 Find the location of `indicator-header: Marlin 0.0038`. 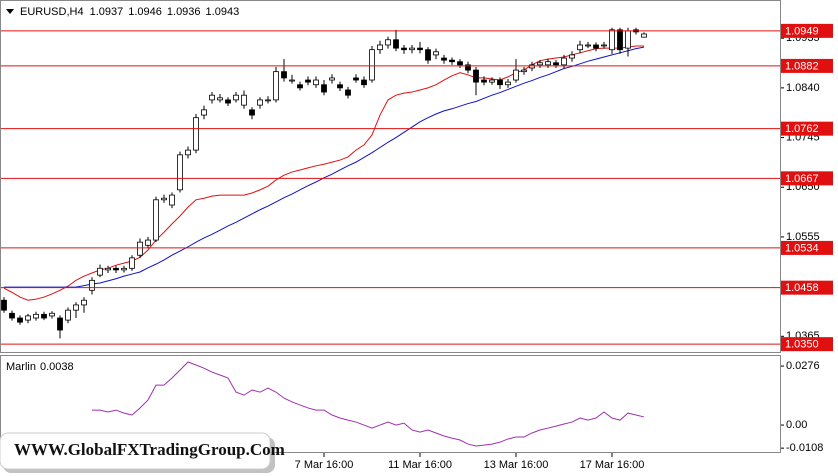

indicator-header: Marlin 0.0038 is located at coordinates (40, 367).